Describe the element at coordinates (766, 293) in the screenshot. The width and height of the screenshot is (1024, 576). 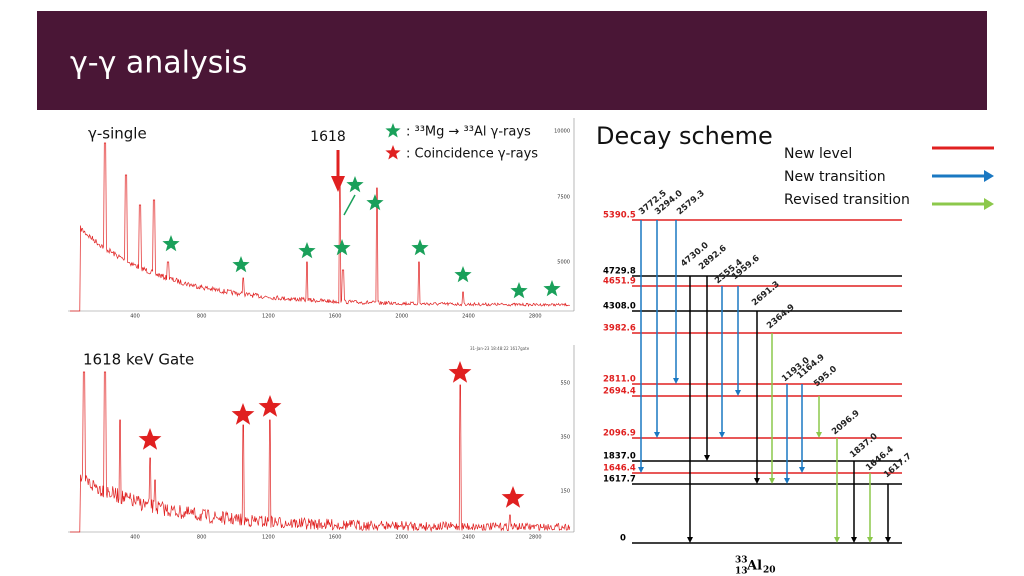
I see `transition-label: 2691.3` at that location.